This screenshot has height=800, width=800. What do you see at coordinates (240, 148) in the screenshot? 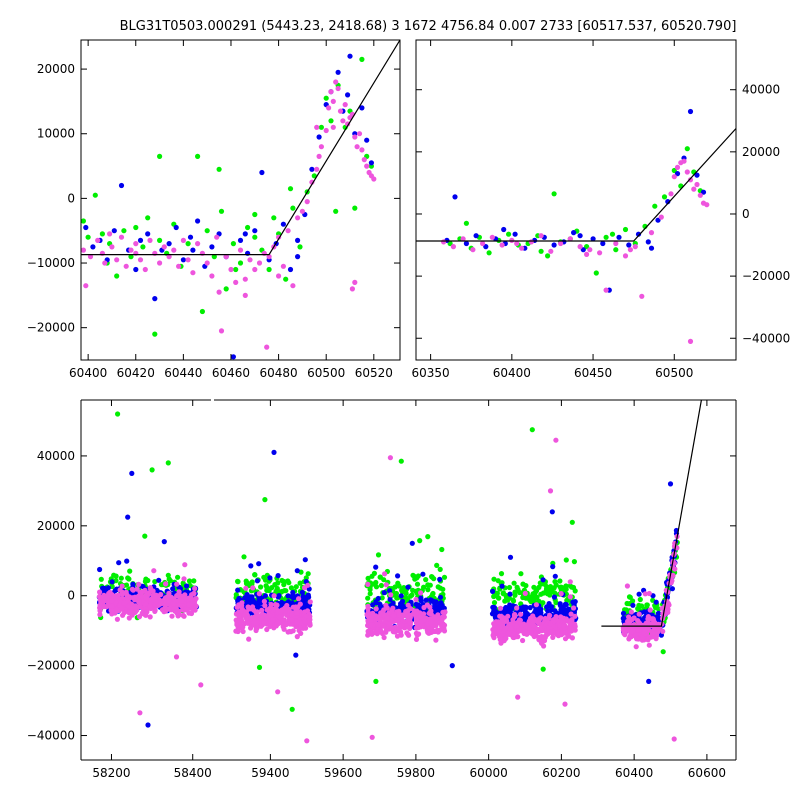
I see `model-line` at bounding box center [240, 148].